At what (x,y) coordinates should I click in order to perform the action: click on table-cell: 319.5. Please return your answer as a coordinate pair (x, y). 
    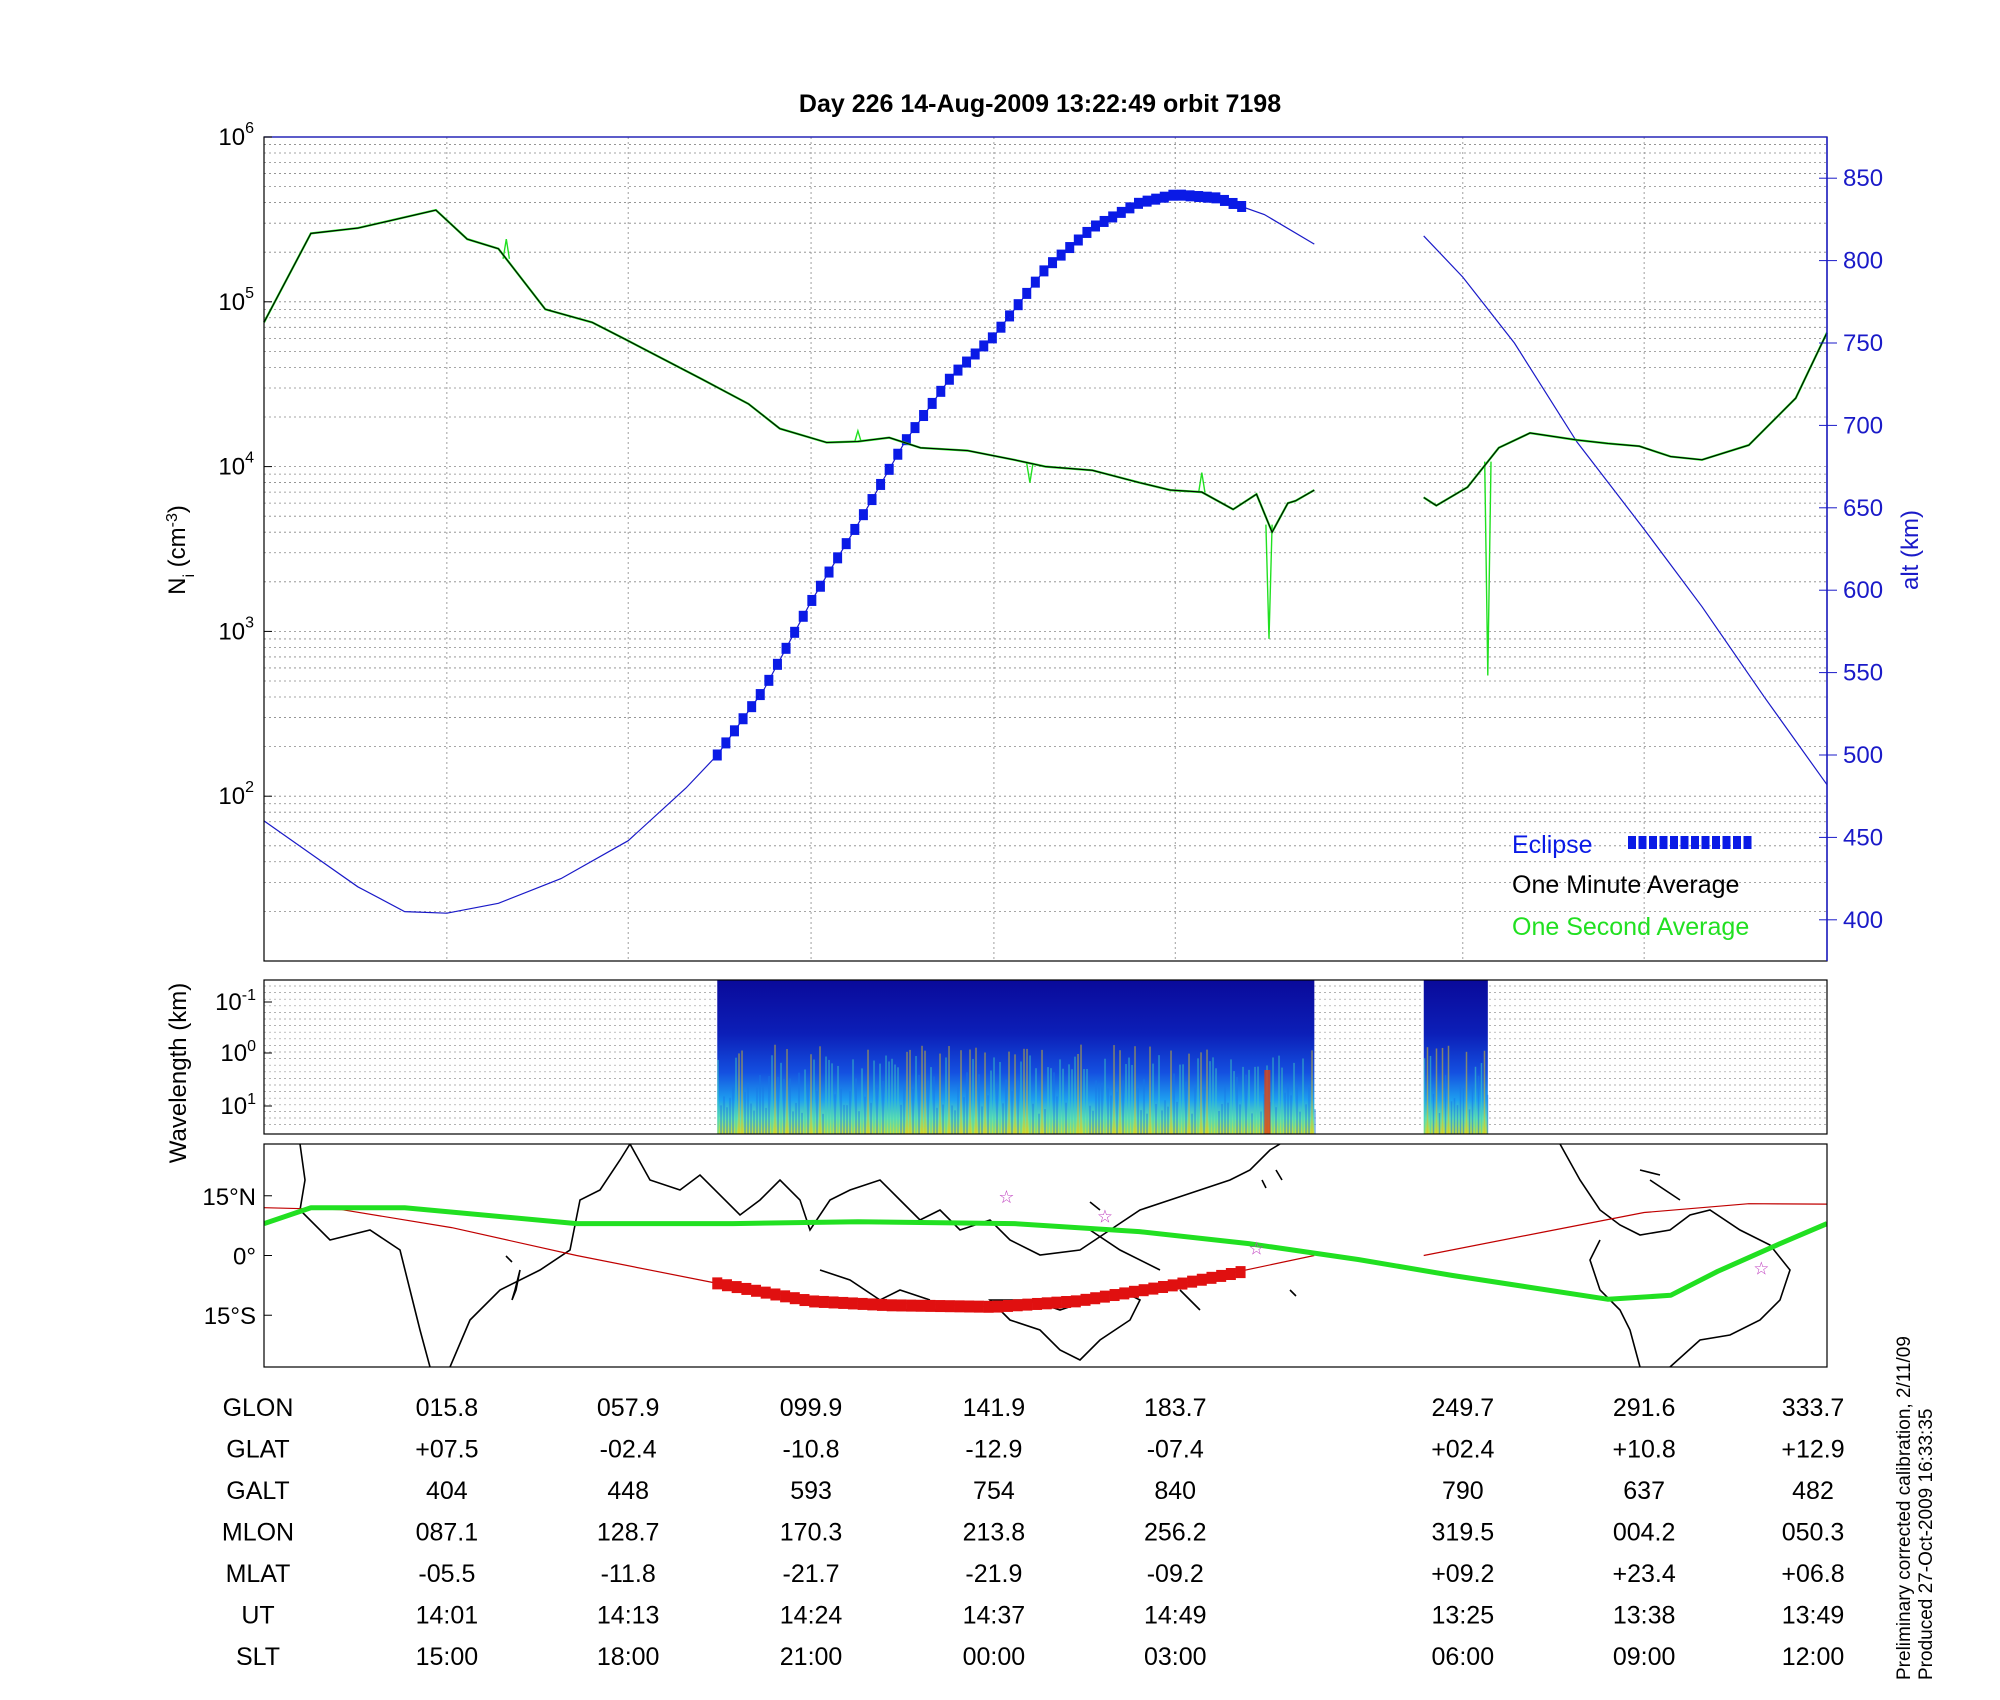
    Looking at the image, I should click on (1463, 1533).